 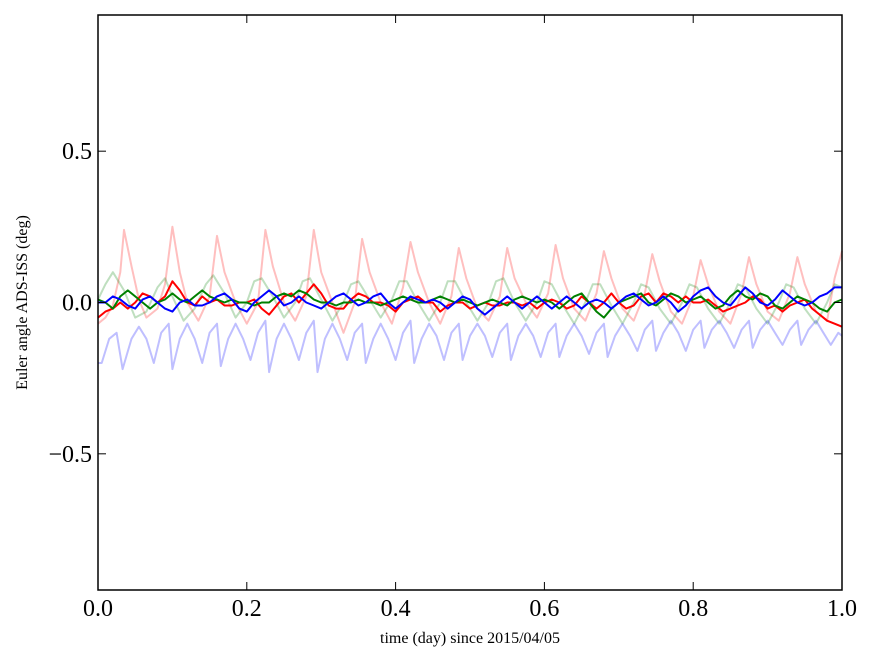 What do you see at coordinates (396, 609) in the screenshot?
I see `x-tick-label: 0.4` at bounding box center [396, 609].